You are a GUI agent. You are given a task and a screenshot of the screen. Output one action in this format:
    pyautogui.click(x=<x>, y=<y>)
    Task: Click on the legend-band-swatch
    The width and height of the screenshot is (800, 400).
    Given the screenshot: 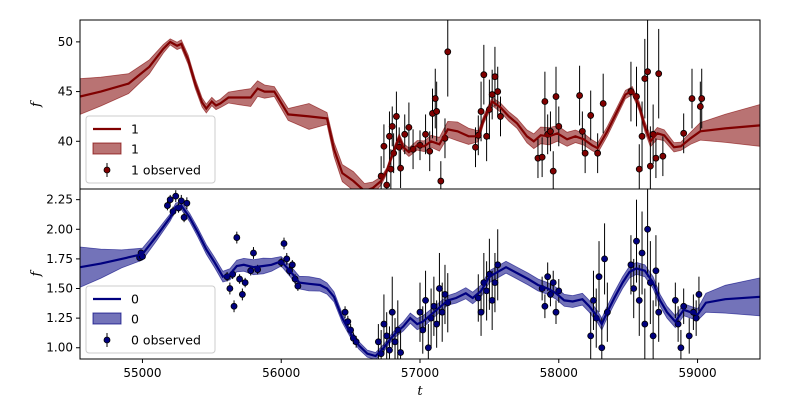 What is the action you would take?
    pyautogui.click(x=107, y=318)
    